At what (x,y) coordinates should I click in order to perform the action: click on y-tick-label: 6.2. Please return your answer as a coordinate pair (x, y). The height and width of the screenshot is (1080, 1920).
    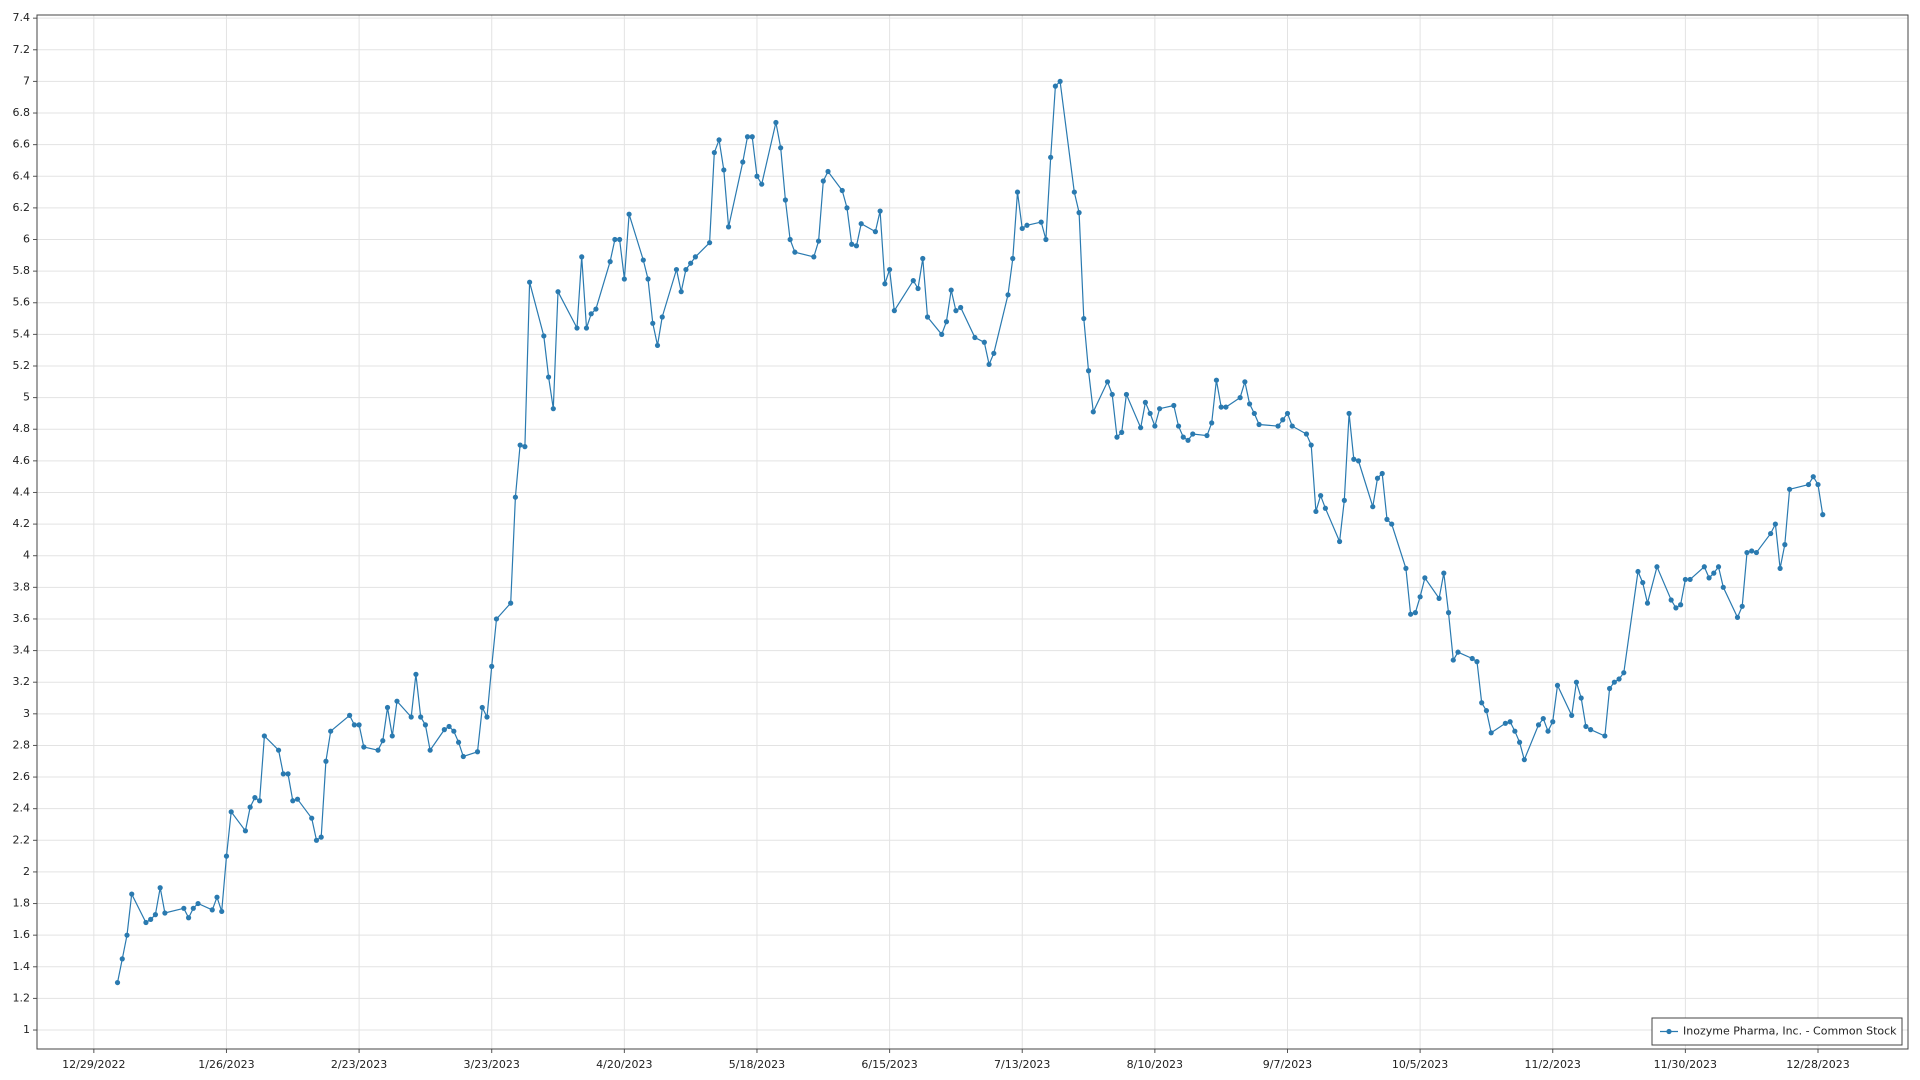
    Looking at the image, I should click on (22, 207).